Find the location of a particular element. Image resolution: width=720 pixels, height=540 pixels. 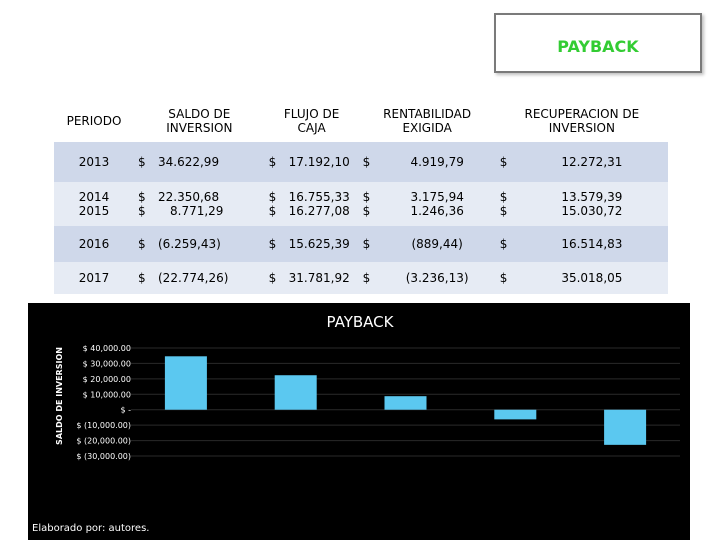

cell-rentabilidad: (3.236,13) is located at coordinates (437, 278).